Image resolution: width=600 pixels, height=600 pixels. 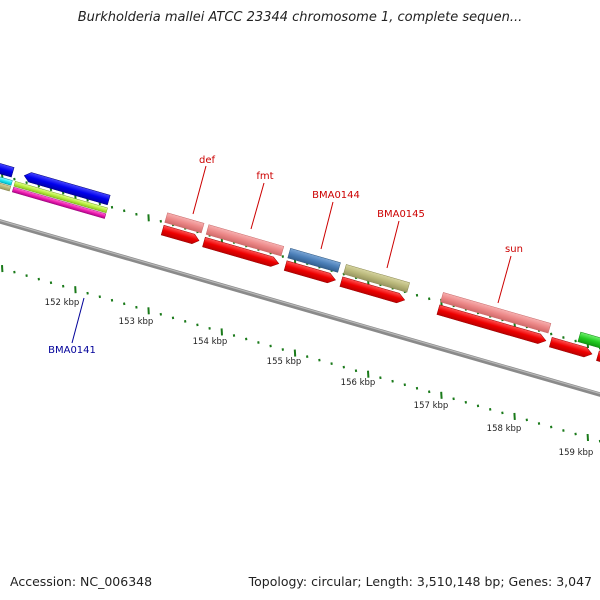 I want to click on axis-label: 157 kbp, so click(x=431, y=406).